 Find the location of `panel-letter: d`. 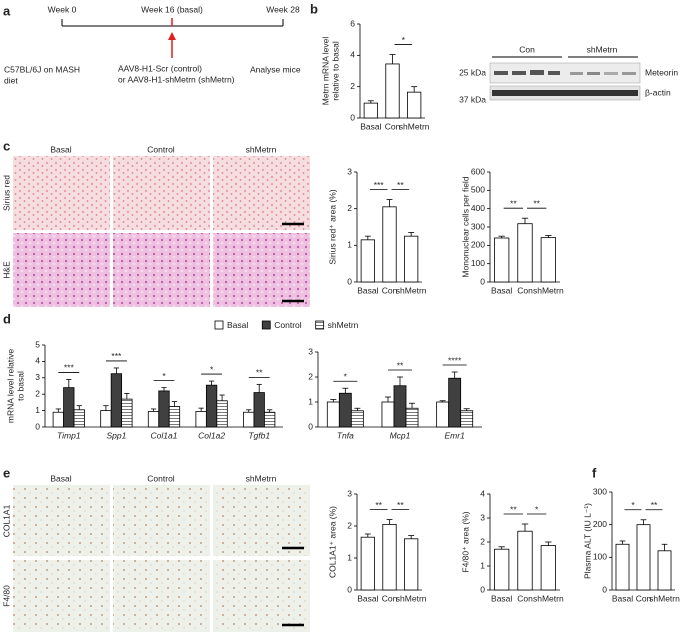

panel-letter: d is located at coordinates (7, 318).